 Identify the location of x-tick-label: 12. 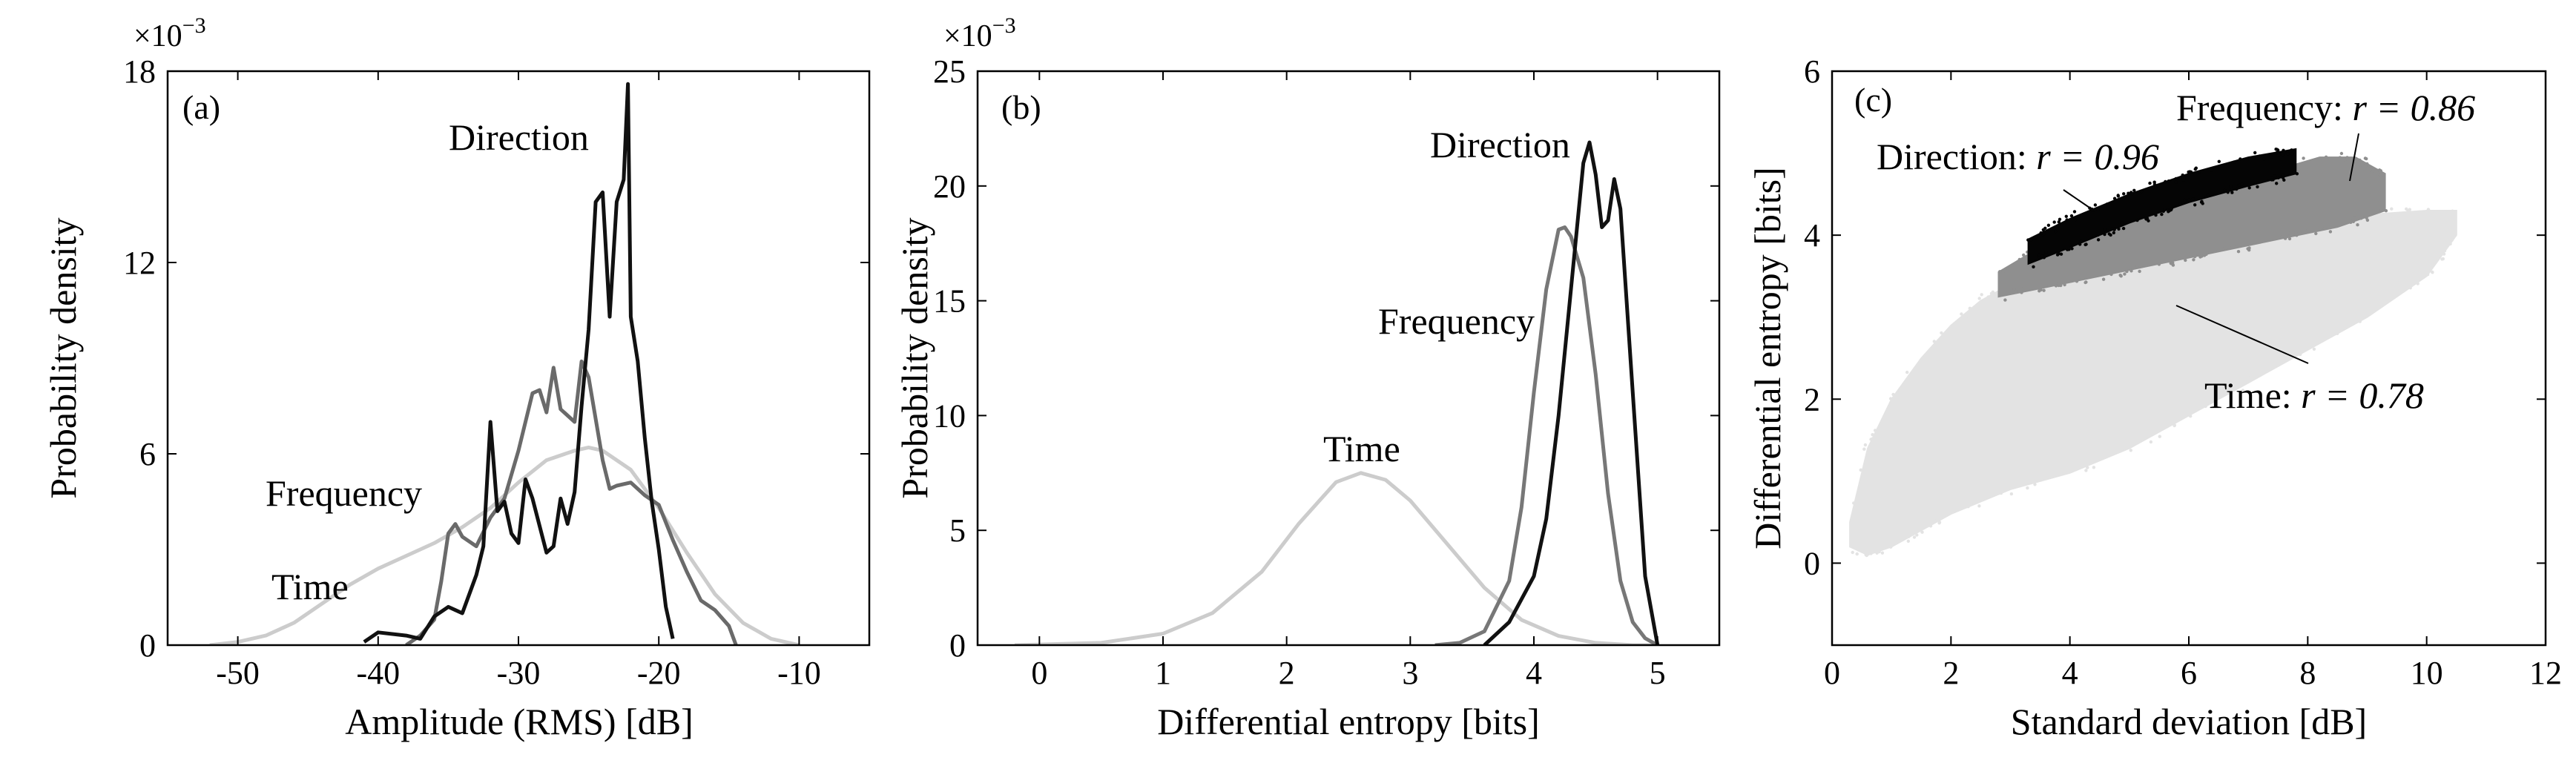
(2546, 673).